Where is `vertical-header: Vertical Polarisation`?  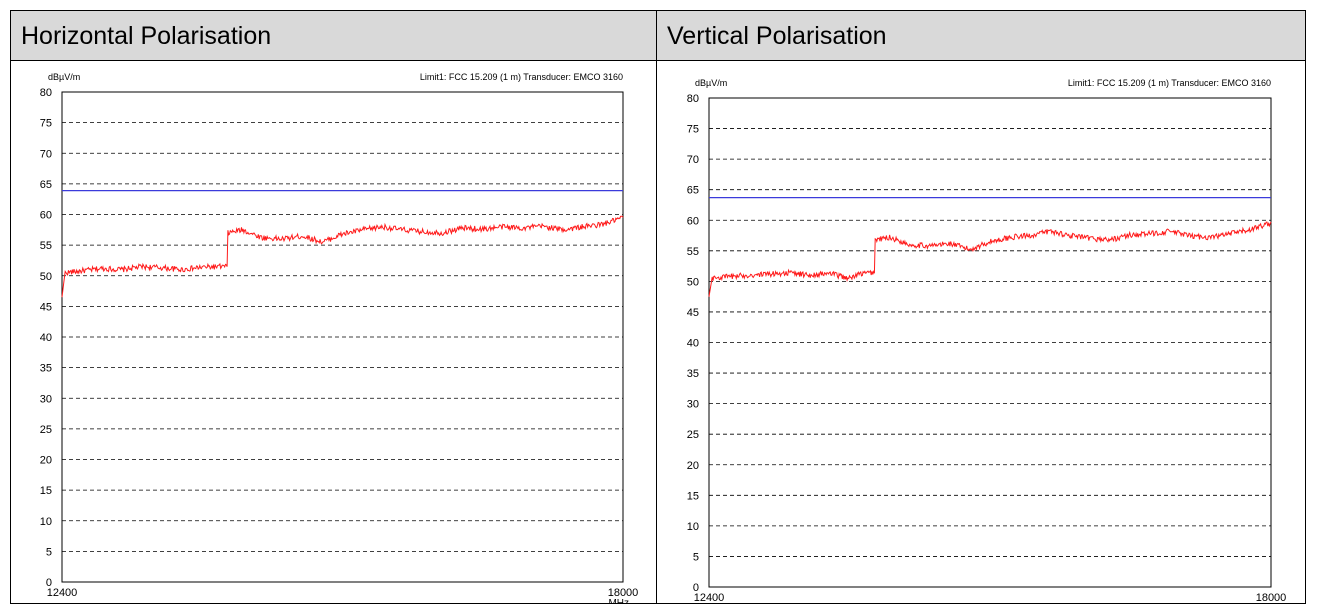 vertical-header: Vertical Polarisation is located at coordinates (981, 36).